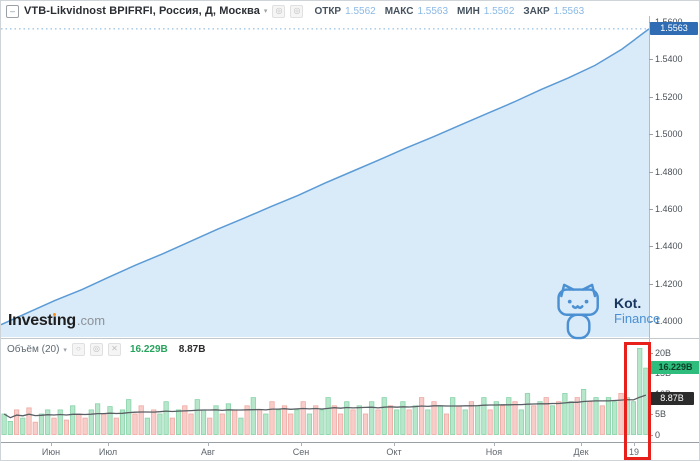 Image resolution: width=700 pixels, height=461 pixels. Describe the element at coordinates (634, 452) in the screenshot. I see `time-tick-label: 19` at that location.